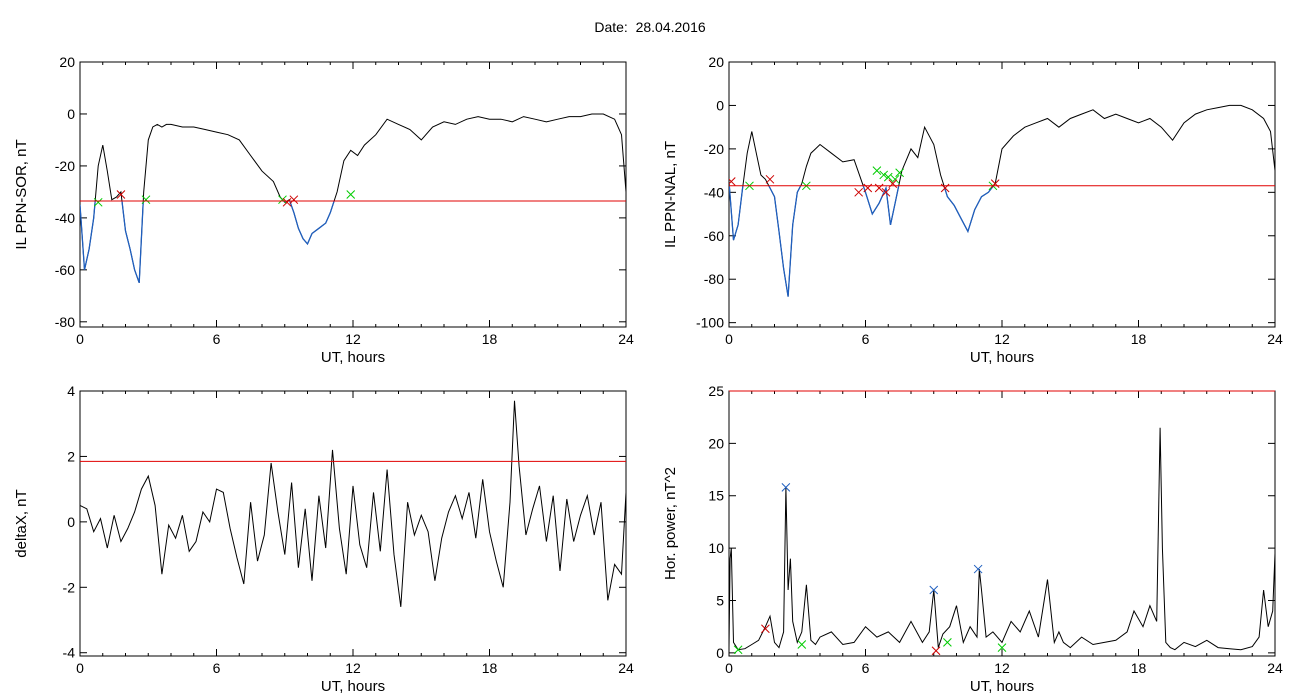 The width and height of the screenshot is (1300, 700). I want to click on y-tick-label: 5, so click(720, 600).